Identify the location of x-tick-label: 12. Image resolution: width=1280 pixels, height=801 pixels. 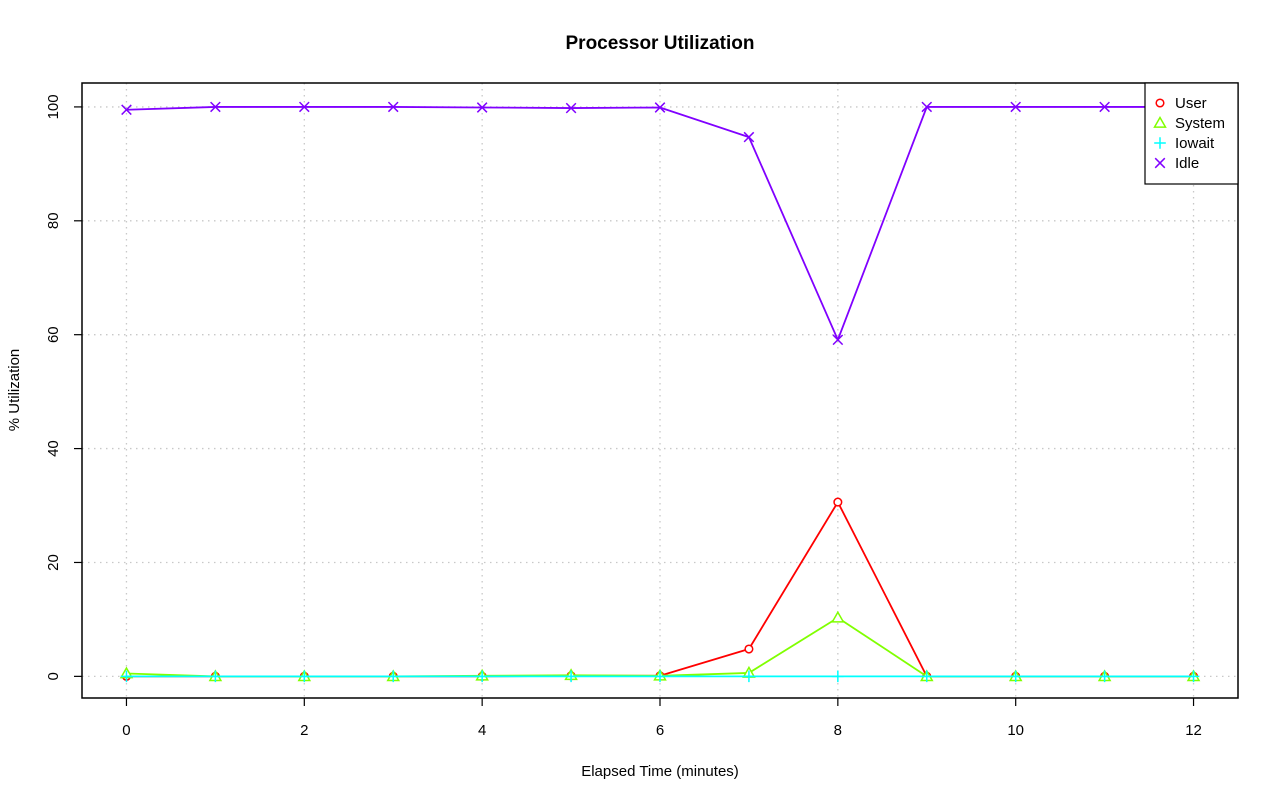
(1193, 730).